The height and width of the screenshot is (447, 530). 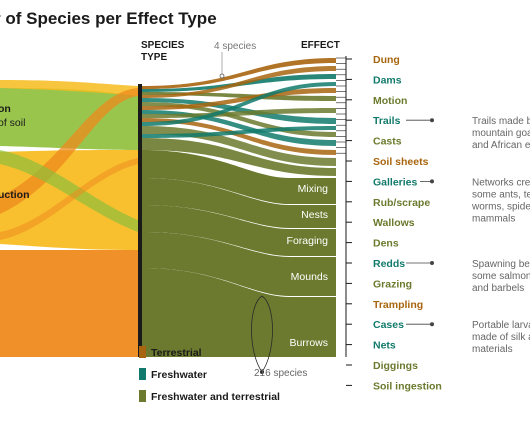 What do you see at coordinates (163, 45) in the screenshot?
I see `species-type-header-1: SPECIES` at bounding box center [163, 45].